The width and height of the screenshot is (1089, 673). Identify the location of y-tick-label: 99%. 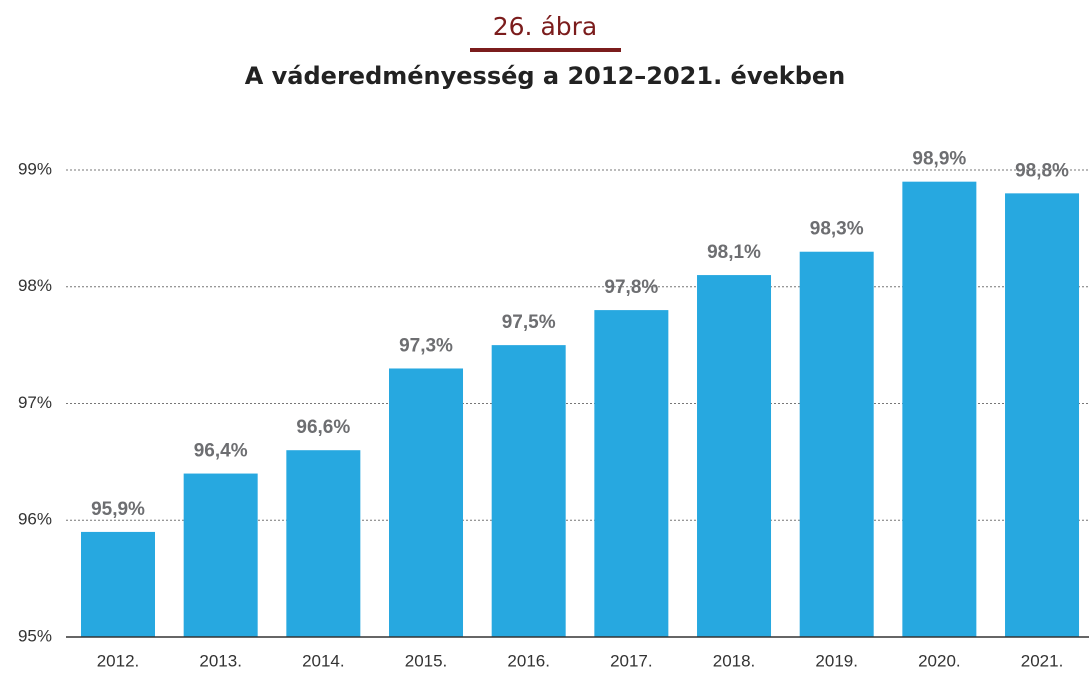
(35, 168).